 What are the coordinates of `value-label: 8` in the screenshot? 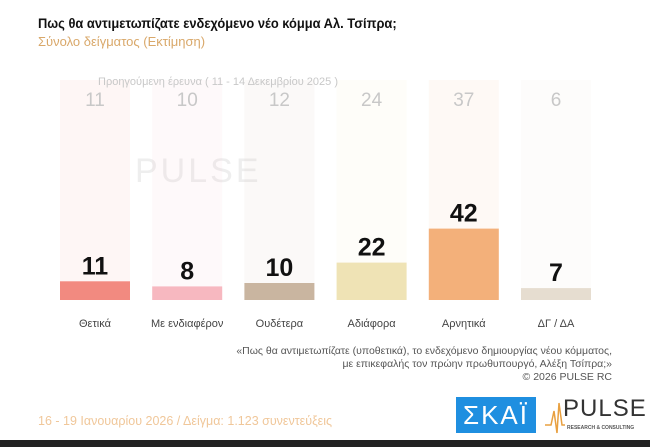 It's located at (187, 271).